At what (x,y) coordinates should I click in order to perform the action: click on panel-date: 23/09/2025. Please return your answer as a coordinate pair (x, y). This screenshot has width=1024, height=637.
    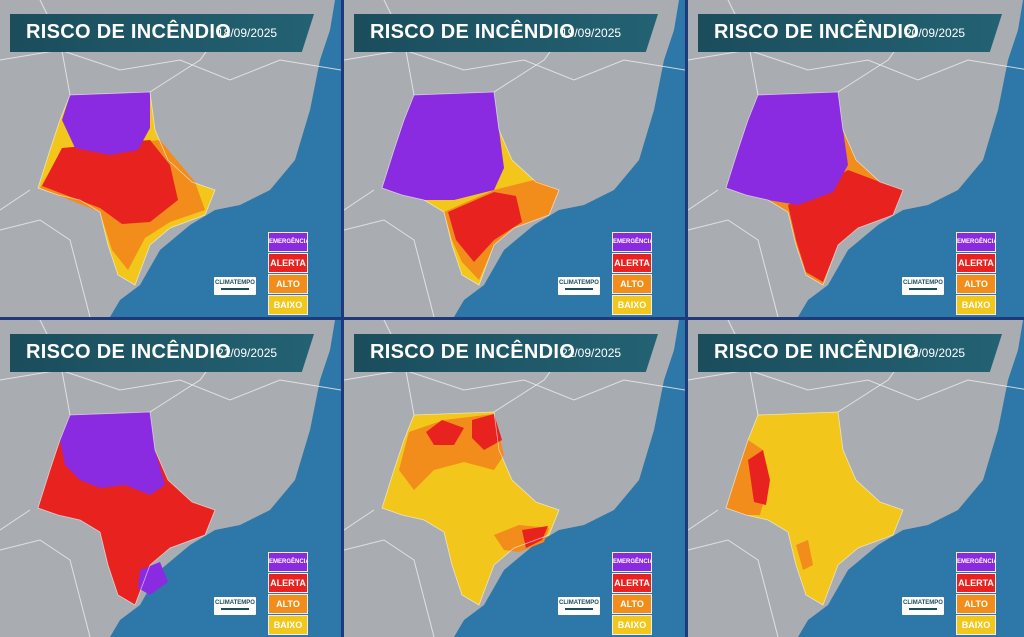
    Looking at the image, I should click on (935, 353).